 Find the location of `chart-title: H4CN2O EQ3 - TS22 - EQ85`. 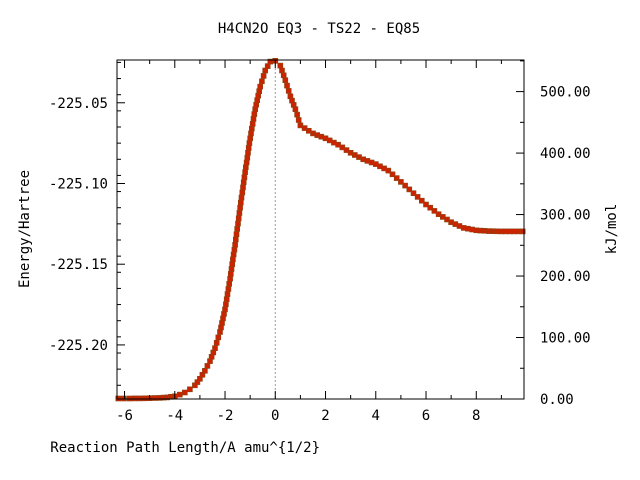

chart-title: H4CN2O EQ3 - TS22 - EQ85 is located at coordinates (319, 29).